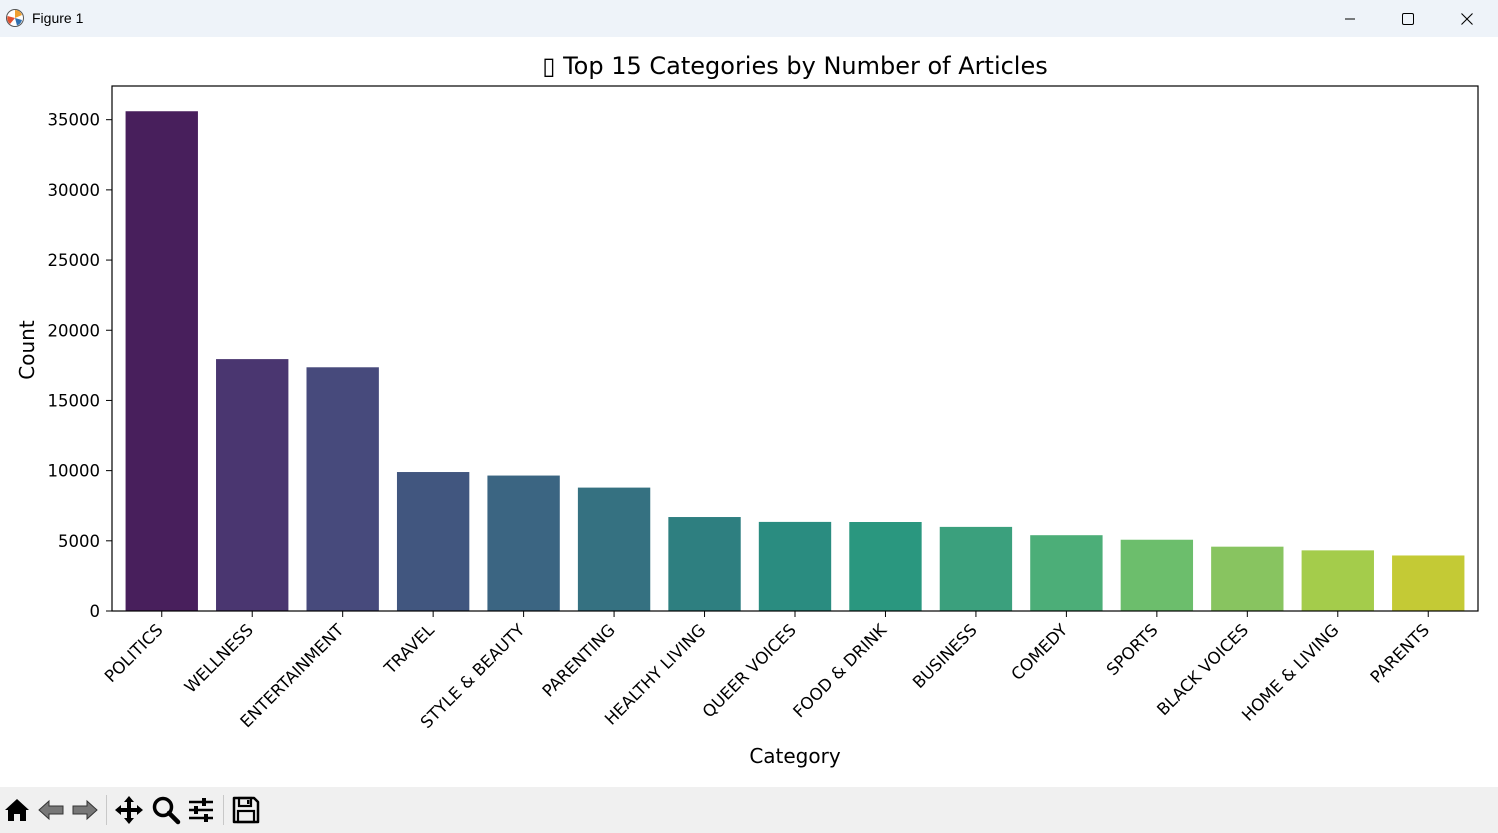 This screenshot has width=1498, height=833. I want to click on x-tick-label: HEALTHY LIVING, so click(655, 674).